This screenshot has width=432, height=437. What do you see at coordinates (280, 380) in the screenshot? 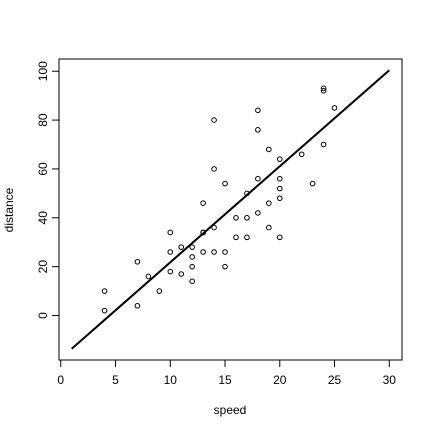
I see `x-tick-label: 20` at bounding box center [280, 380].